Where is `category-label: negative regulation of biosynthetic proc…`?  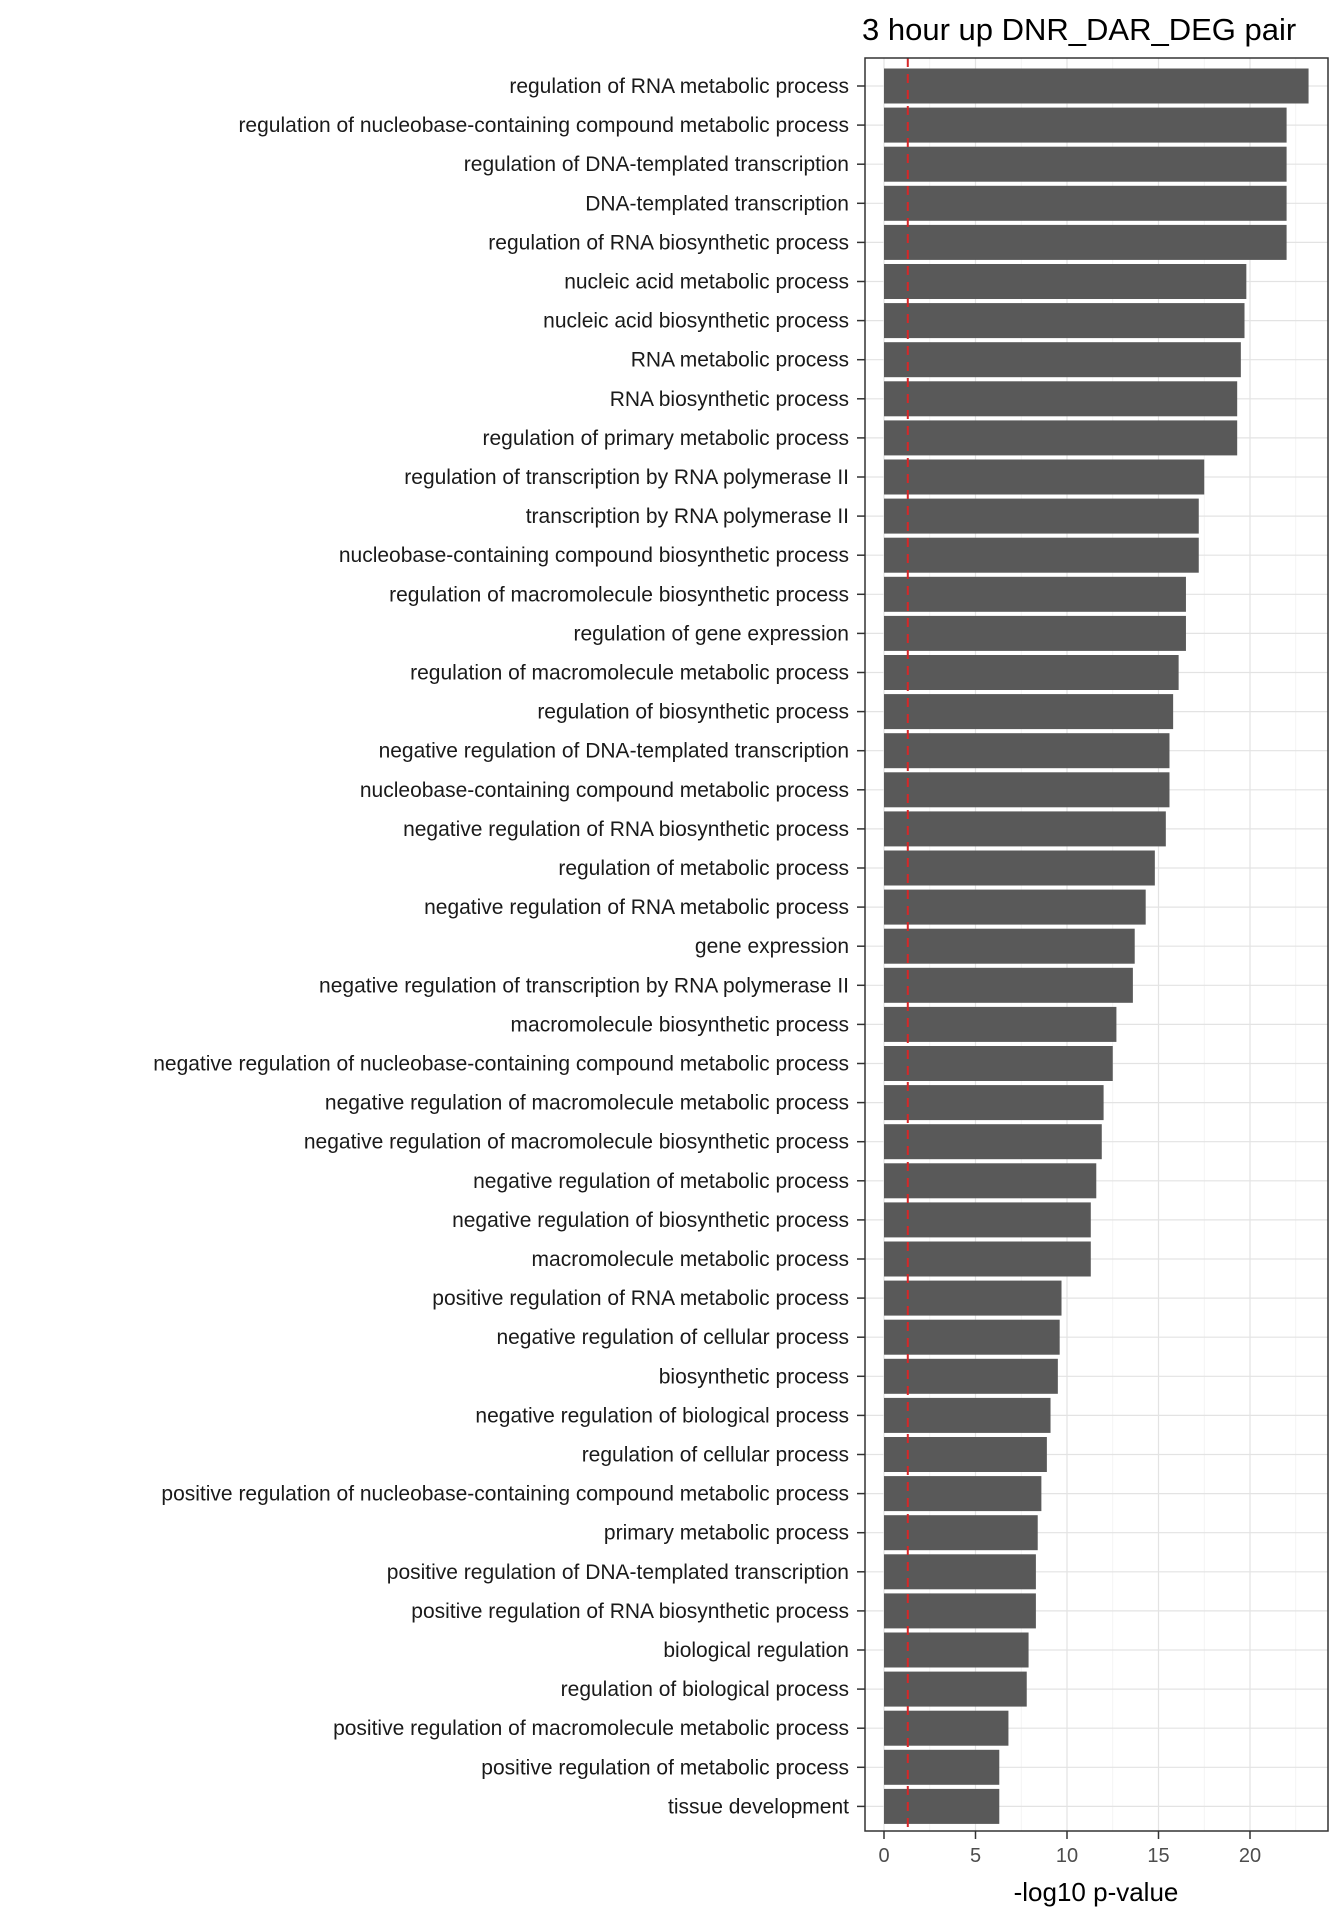 category-label: negative regulation of biosynthetic proc… is located at coordinates (650, 1220).